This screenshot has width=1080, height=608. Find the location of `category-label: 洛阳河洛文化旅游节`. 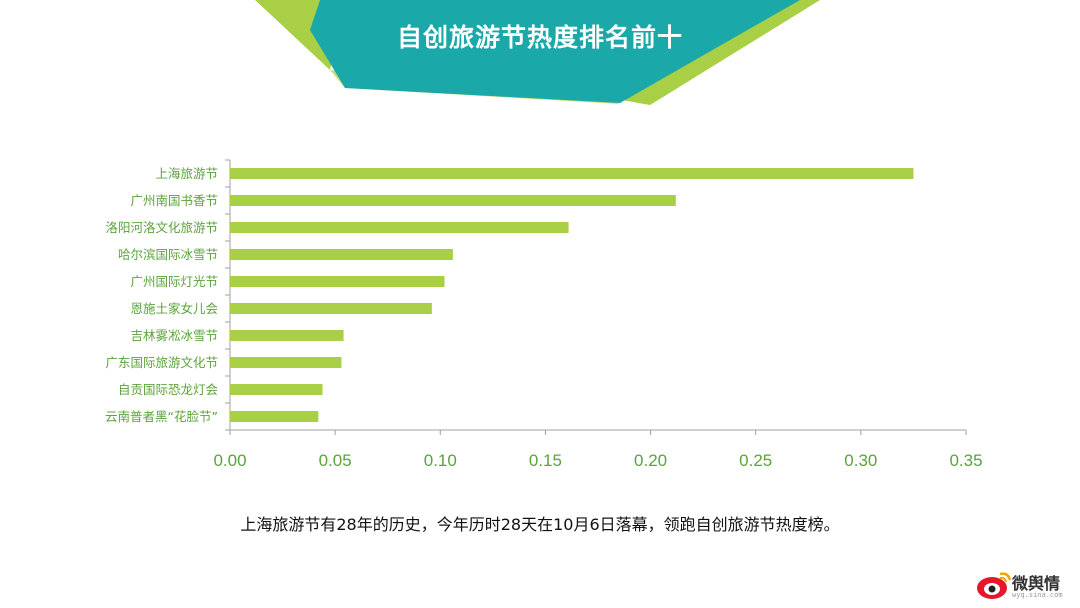

category-label: 洛阳河洛文化旅游节 is located at coordinates (161, 227).